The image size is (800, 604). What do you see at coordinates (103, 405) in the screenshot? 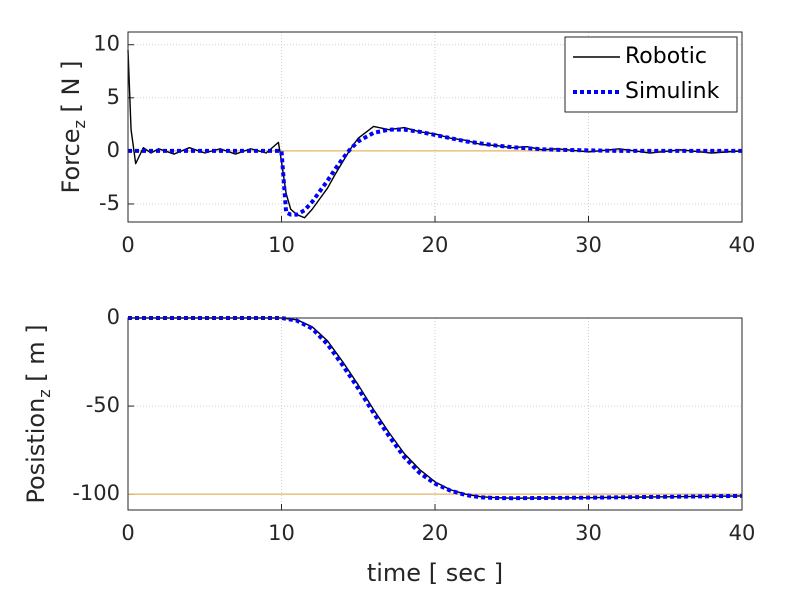
I see `y-tick-label: -50` at bounding box center [103, 405].